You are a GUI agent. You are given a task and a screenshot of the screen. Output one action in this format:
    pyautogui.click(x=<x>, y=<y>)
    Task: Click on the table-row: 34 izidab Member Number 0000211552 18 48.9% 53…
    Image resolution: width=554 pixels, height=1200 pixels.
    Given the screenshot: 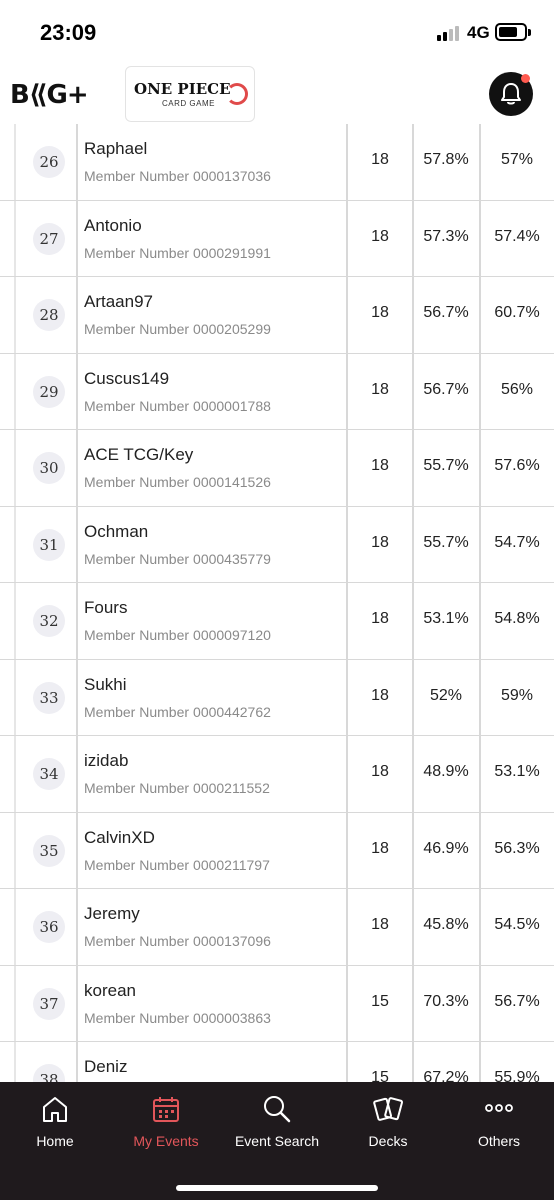 What is the action you would take?
    pyautogui.click(x=277, y=774)
    